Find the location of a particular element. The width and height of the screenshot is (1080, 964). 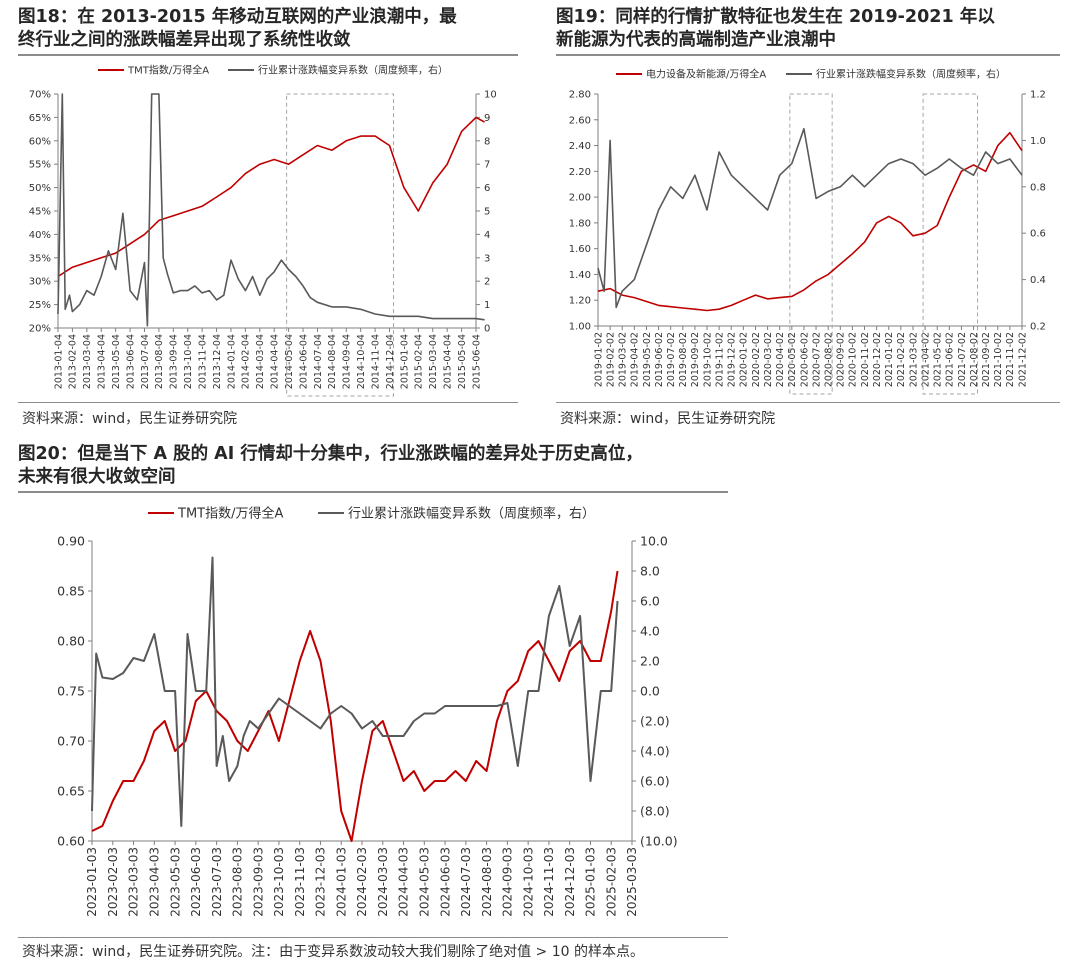

x-tick-label: 2023-03-03 is located at coordinates (134, 882).